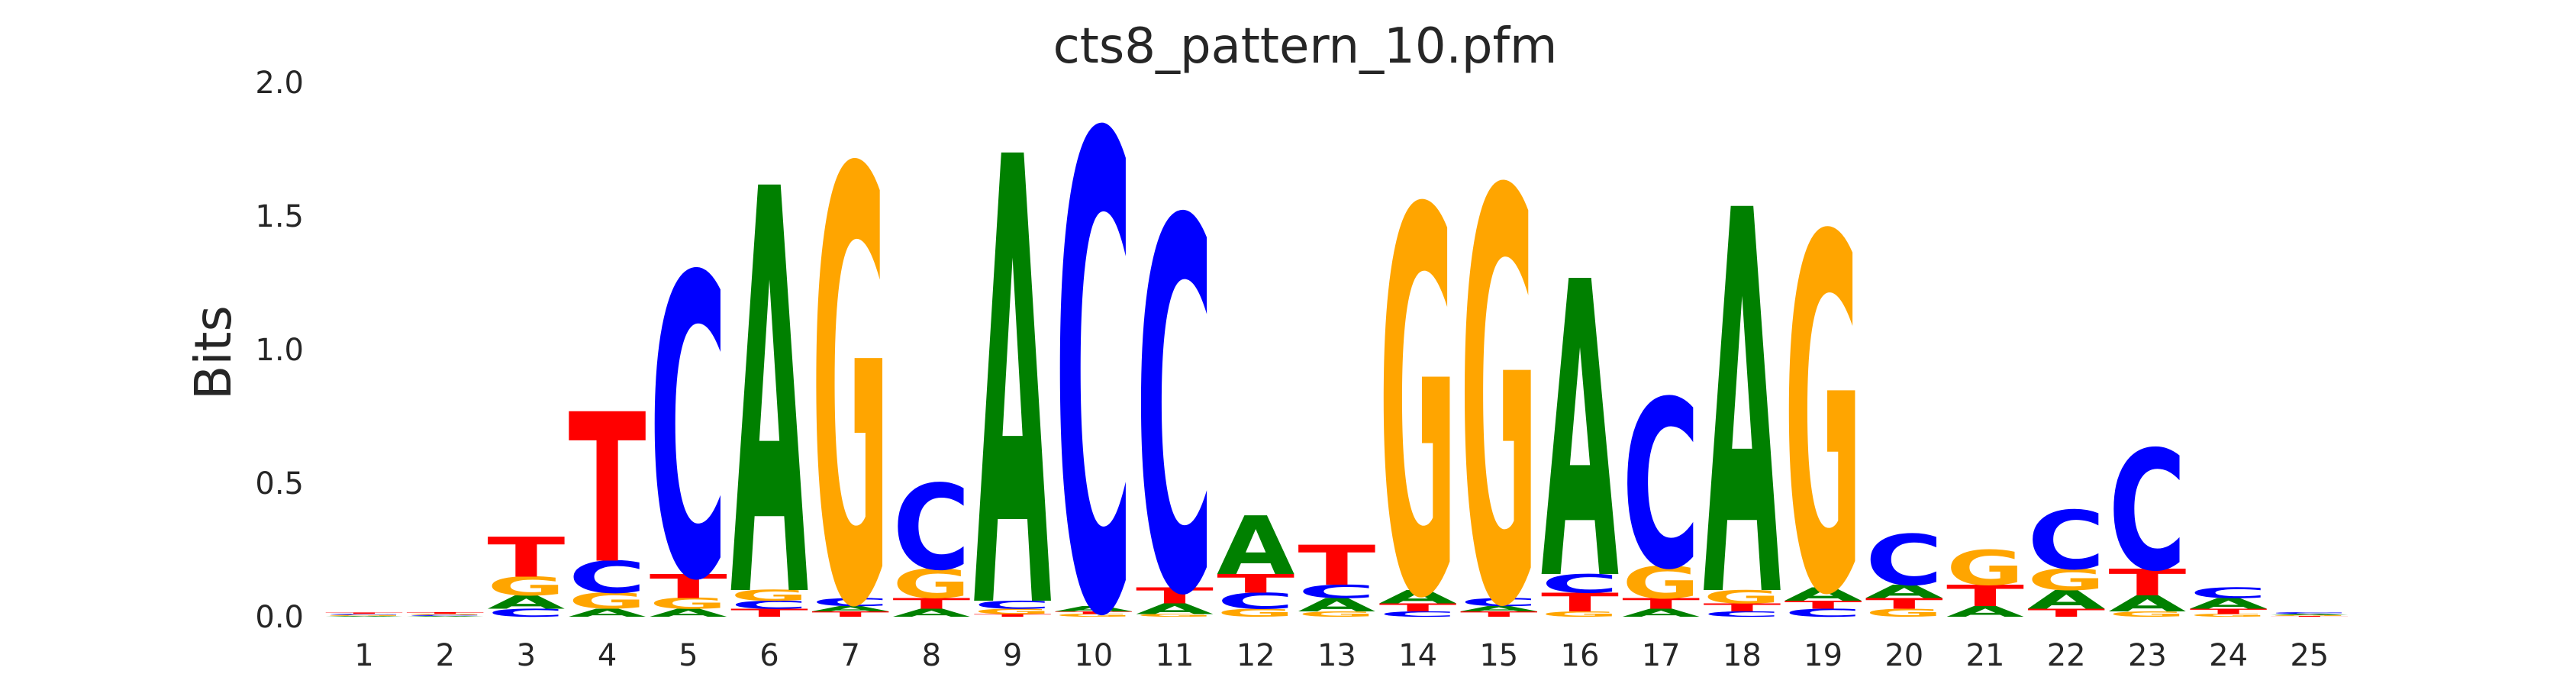 The height and width of the screenshot is (690, 2576). Describe the element at coordinates (363, 655) in the screenshot. I see `x-tick-label: 1` at that location.